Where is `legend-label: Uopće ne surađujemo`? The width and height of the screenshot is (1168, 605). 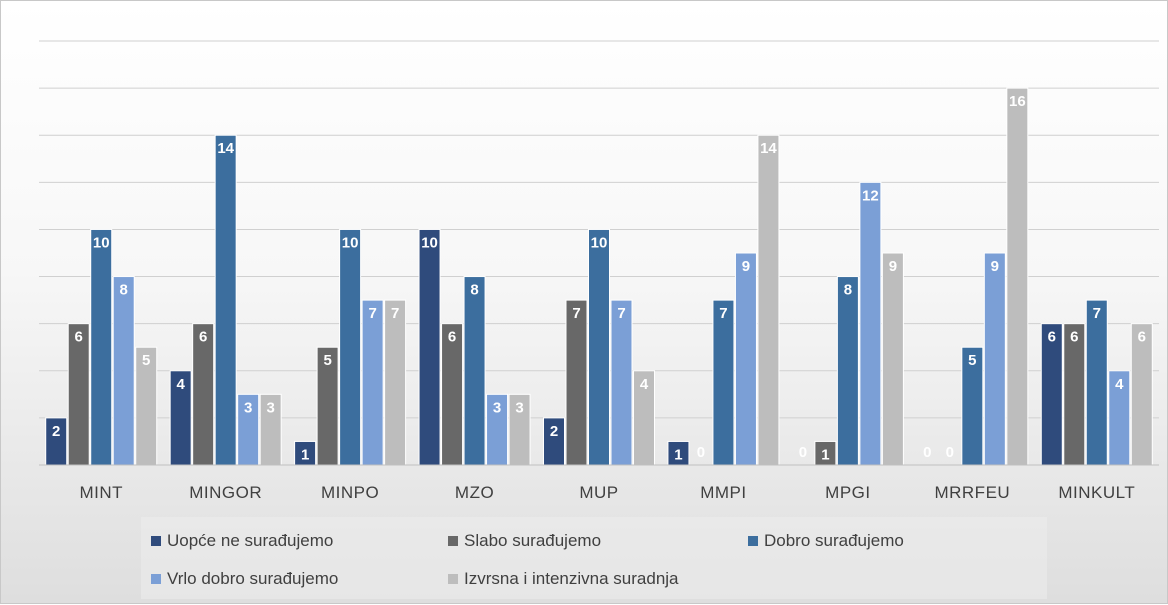
legend-label: Uopće ne surađujemo is located at coordinates (250, 540).